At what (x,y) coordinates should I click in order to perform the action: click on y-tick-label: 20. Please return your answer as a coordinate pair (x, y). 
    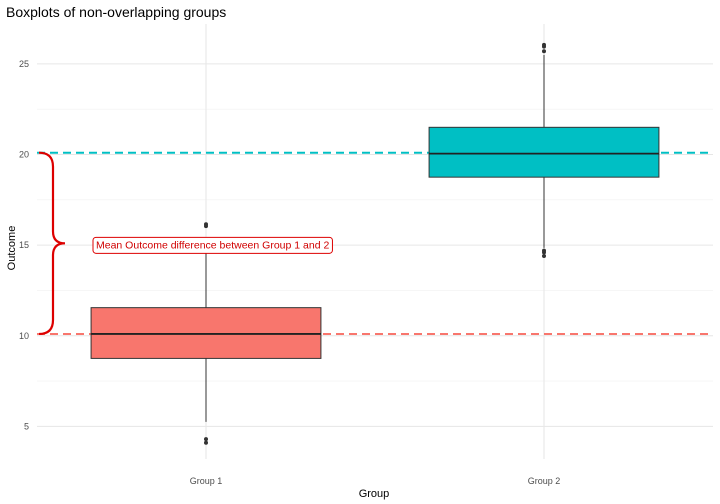
    Looking at the image, I should click on (24, 155).